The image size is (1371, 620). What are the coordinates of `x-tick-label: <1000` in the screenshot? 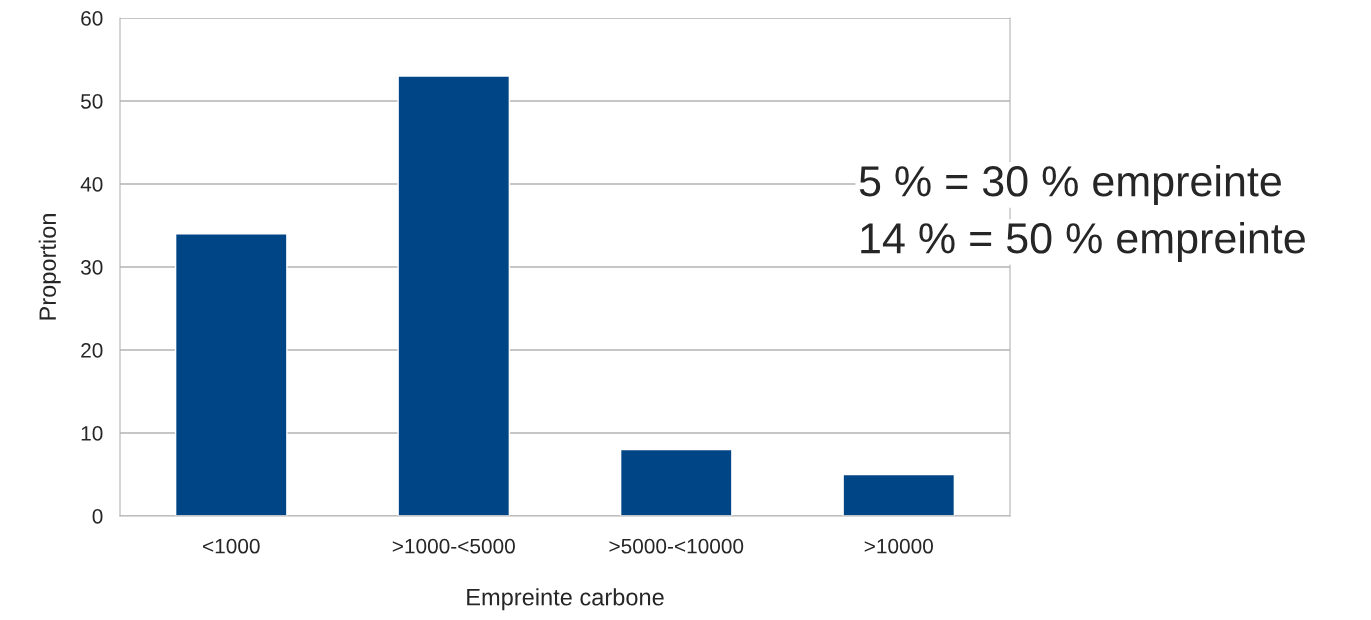 It's located at (231, 546).